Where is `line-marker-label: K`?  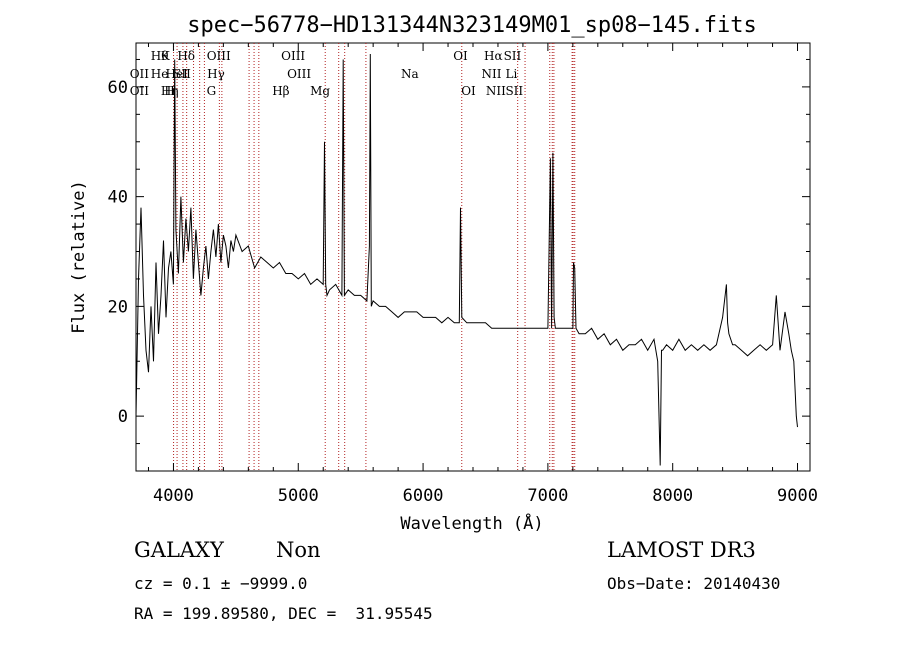 line-marker-label: K is located at coordinates (166, 56).